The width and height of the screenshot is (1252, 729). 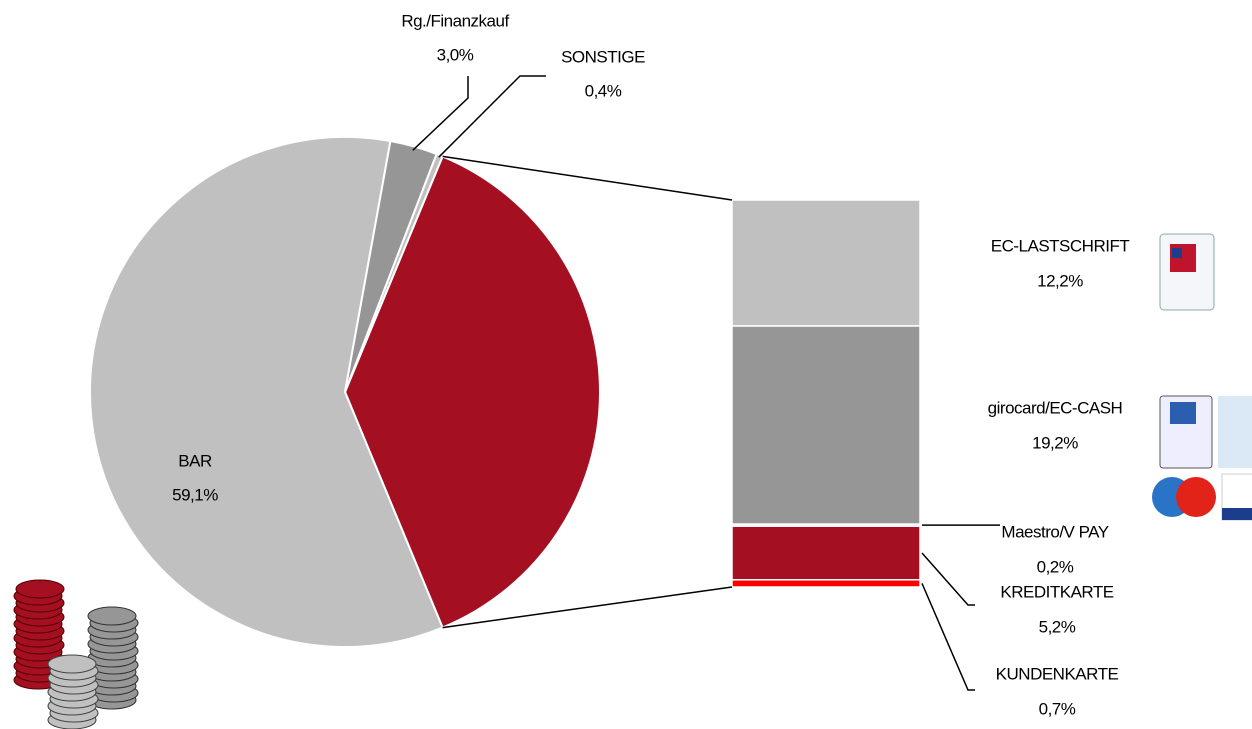 What do you see at coordinates (1054, 531) in the screenshot?
I see `bar-label-name: Maestro/V PAY` at bounding box center [1054, 531].